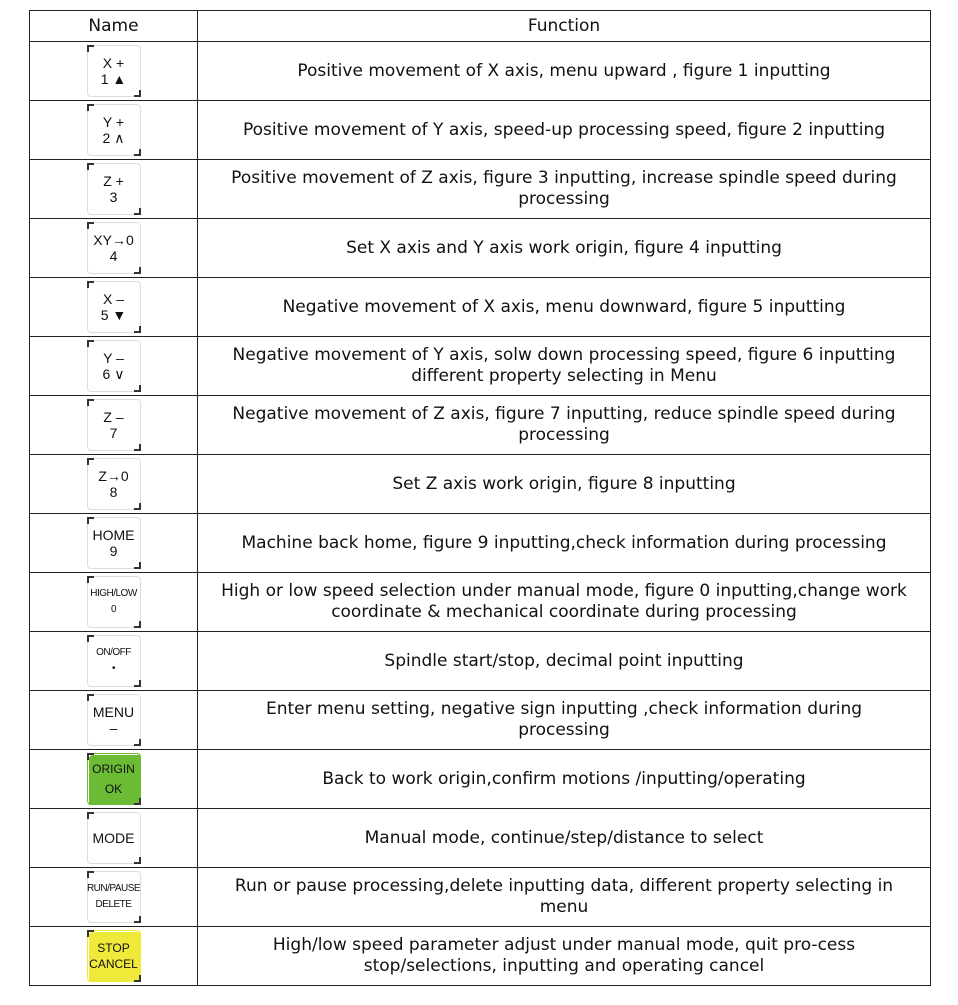 The image size is (958, 1005). Describe the element at coordinates (113, 256) in the screenshot. I see `key-label-line: 4` at that location.